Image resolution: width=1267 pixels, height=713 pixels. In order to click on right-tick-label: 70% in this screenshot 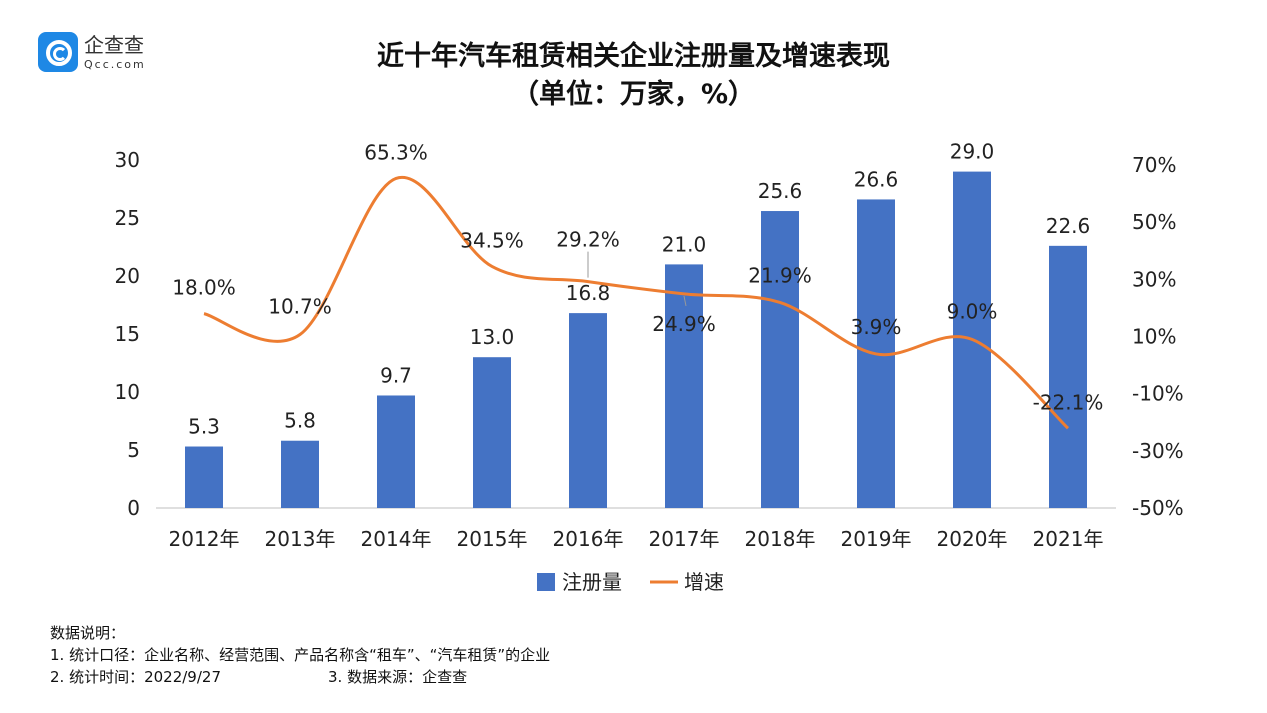, I will do `click(1154, 165)`.